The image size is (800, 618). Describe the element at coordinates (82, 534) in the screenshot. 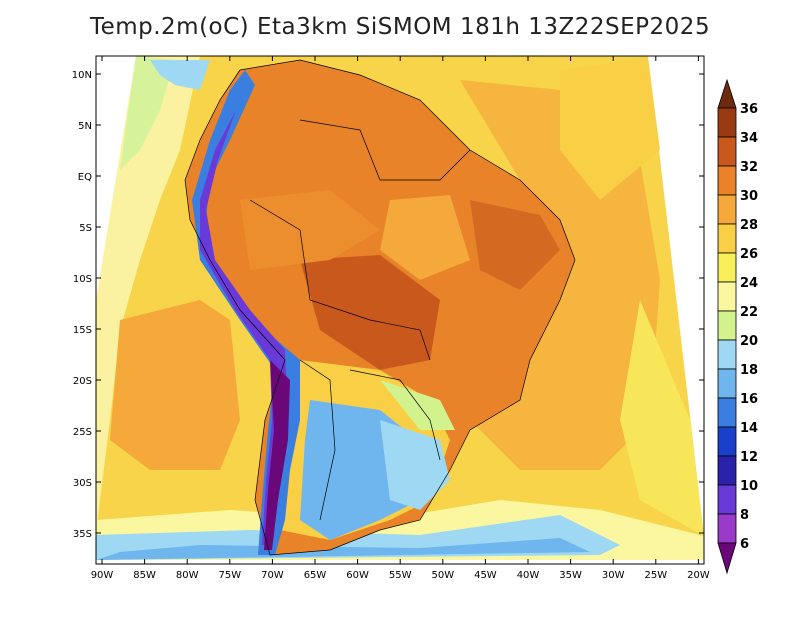

I see `lat-tick-label: 35S` at that location.